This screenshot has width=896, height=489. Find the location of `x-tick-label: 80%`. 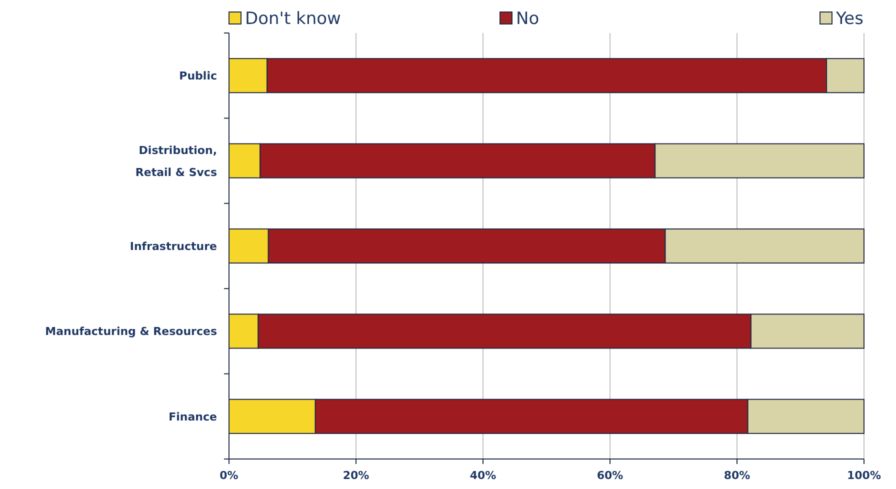

x-tick-label: 80% is located at coordinates (737, 475).